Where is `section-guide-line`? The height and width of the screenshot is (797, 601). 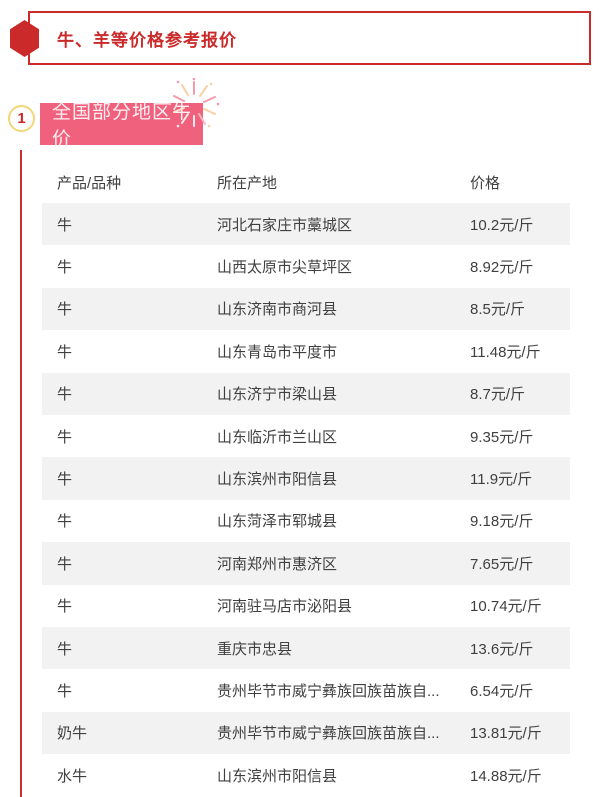
section-guide-line is located at coordinates (21, 473).